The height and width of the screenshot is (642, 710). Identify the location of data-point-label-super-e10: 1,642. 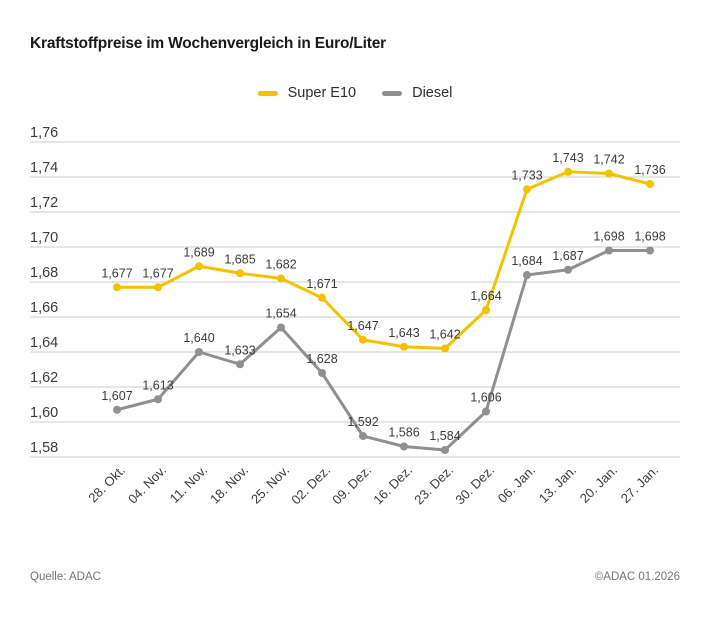
(444, 335).